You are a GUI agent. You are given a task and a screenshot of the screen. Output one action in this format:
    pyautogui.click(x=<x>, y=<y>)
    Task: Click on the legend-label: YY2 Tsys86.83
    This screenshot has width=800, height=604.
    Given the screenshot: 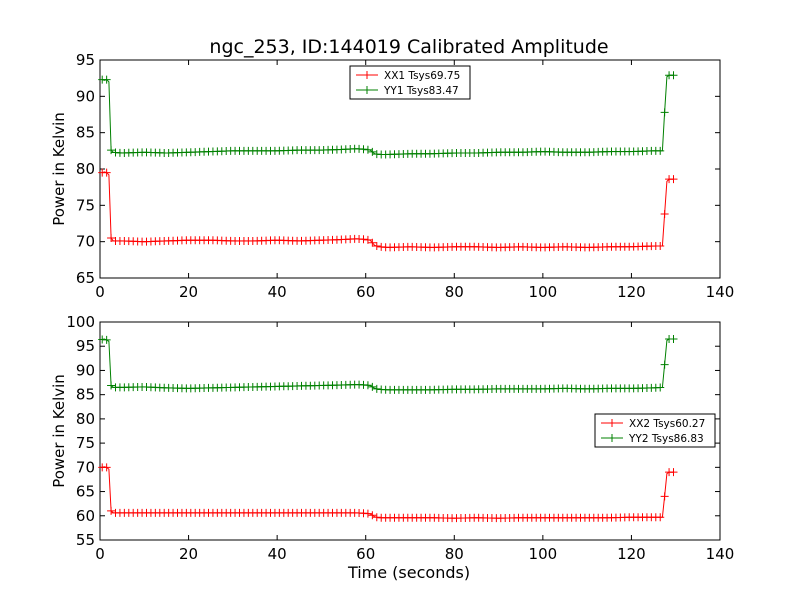 What is the action you would take?
    pyautogui.click(x=666, y=439)
    